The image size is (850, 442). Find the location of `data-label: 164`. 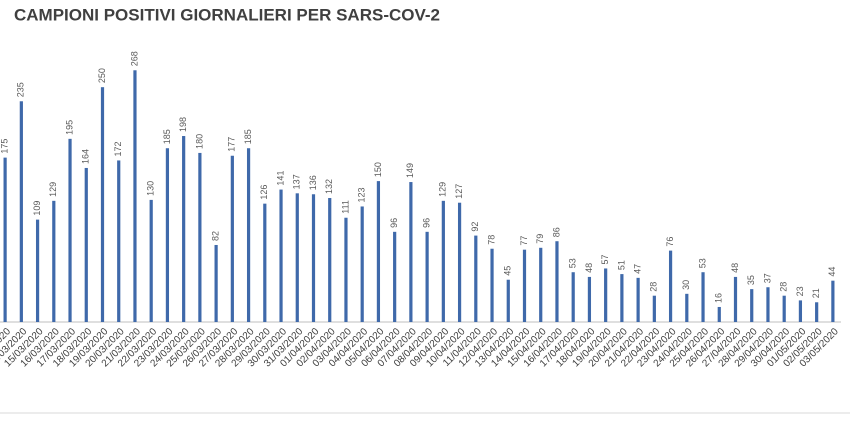

data-label: 164 is located at coordinates (86, 156).